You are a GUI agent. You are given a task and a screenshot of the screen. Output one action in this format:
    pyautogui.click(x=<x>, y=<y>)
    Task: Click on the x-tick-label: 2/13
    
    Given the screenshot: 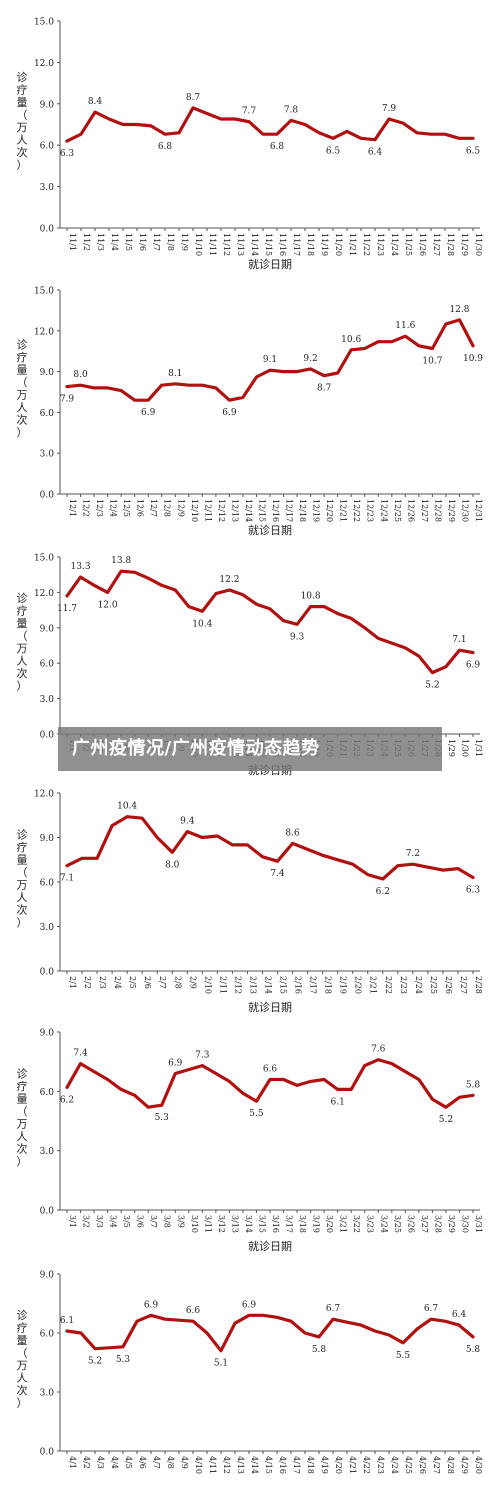 What is the action you would take?
    pyautogui.click(x=252, y=985)
    